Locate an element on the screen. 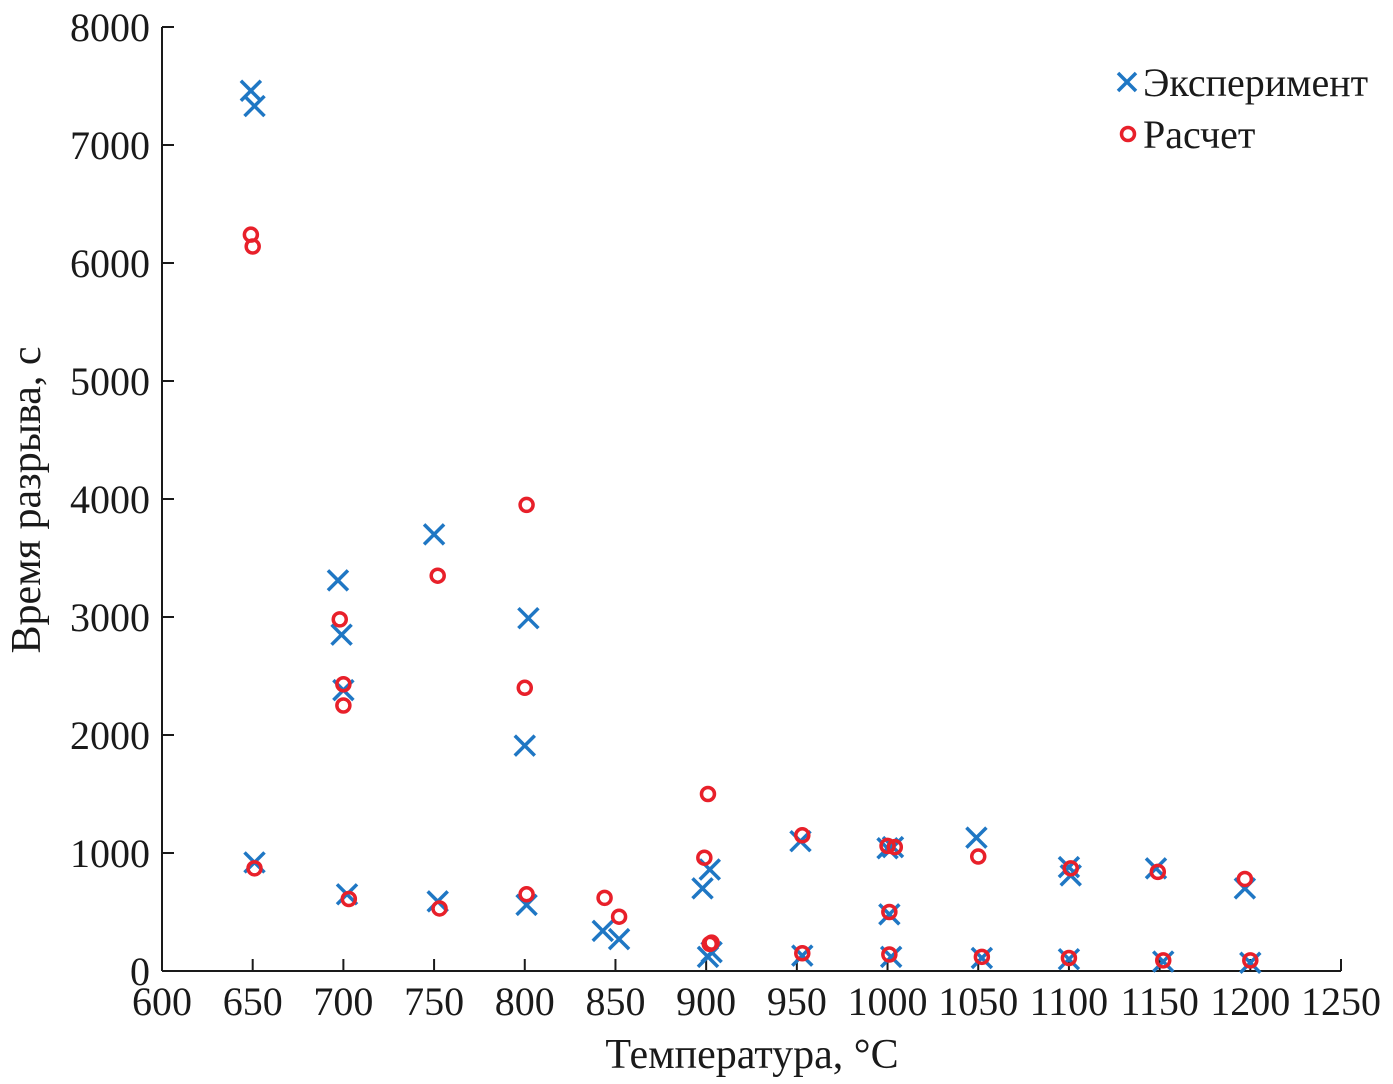 This screenshot has width=1393, height=1084. x-axis-title: Температура, °C is located at coordinates (751, 1055).